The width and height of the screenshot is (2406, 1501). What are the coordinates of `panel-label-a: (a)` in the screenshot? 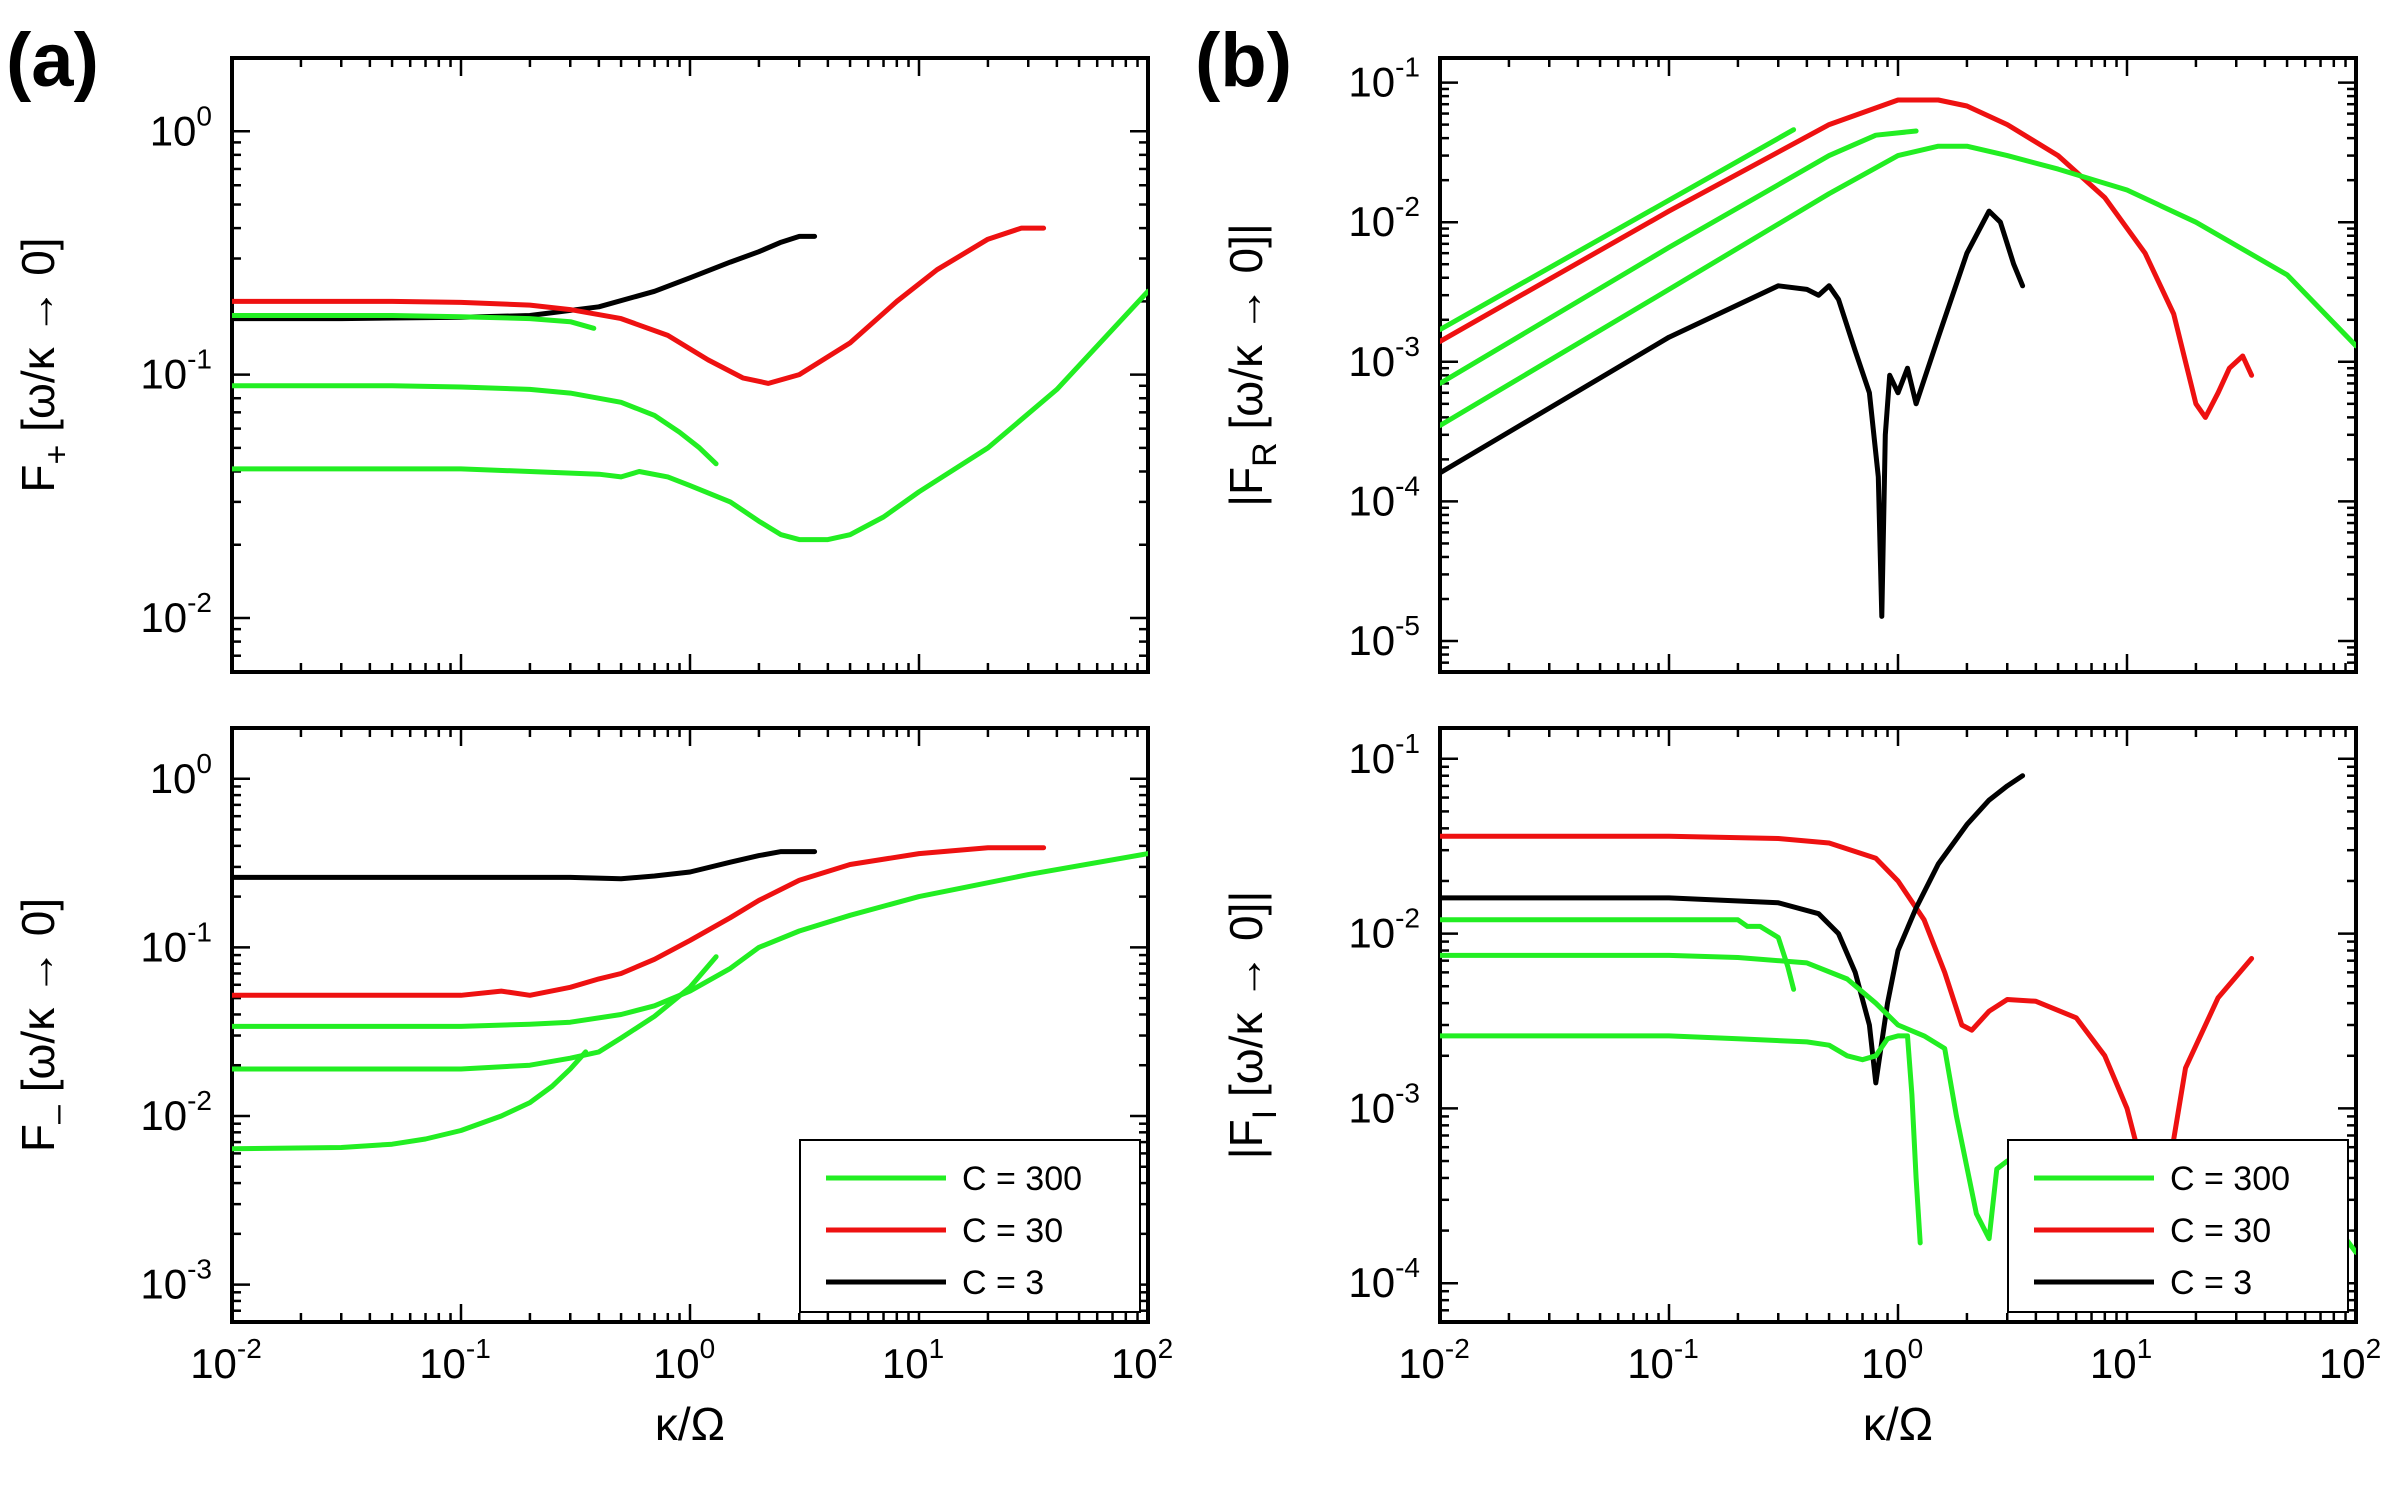 It's located at (52, 60).